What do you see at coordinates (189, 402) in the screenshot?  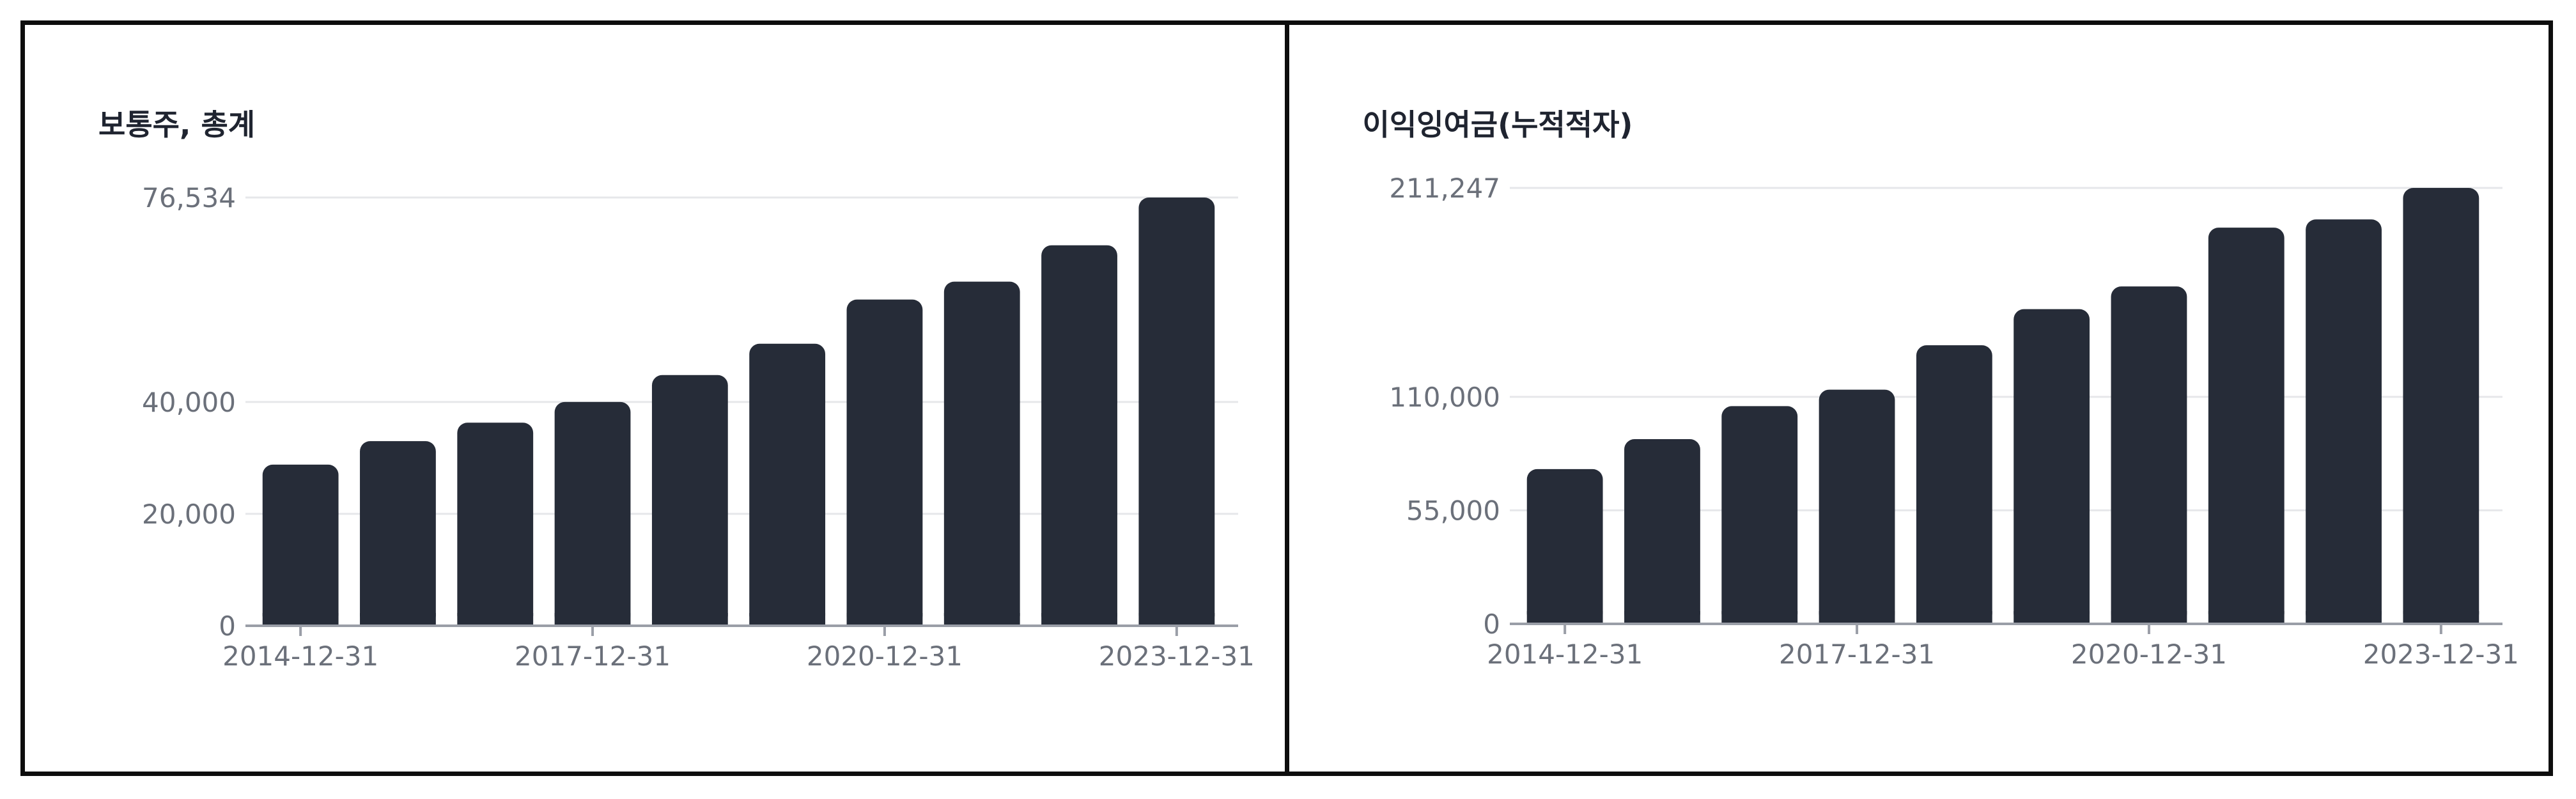 I see `y-tick-label: 40,000` at bounding box center [189, 402].